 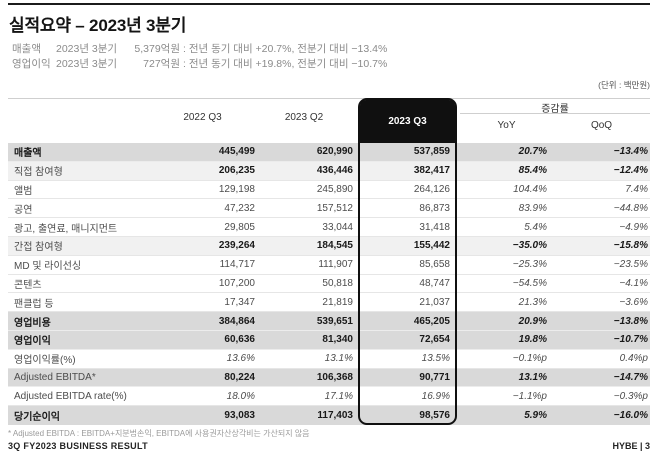 I want to click on table-row: 당기순이익 93,083 117,403 98,576 5.9% −16.0%, so click(x=329, y=415).